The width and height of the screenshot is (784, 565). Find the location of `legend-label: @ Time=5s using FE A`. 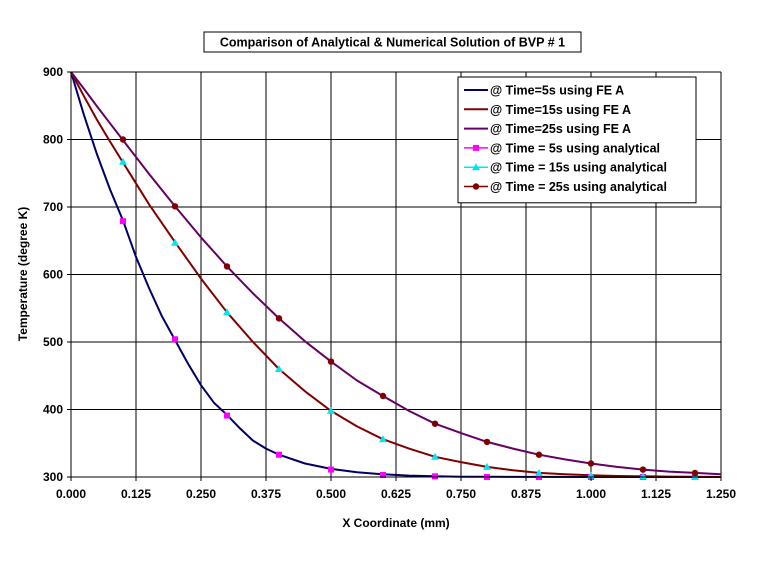

legend-label: @ Time=5s using FE A is located at coordinates (557, 91).